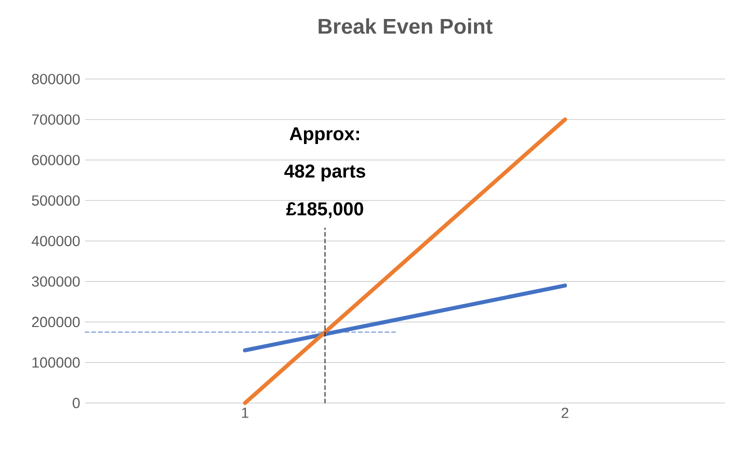 This screenshot has height=449, width=750. Describe the element at coordinates (565, 413) in the screenshot. I see `x-tick-label: 2` at that location.